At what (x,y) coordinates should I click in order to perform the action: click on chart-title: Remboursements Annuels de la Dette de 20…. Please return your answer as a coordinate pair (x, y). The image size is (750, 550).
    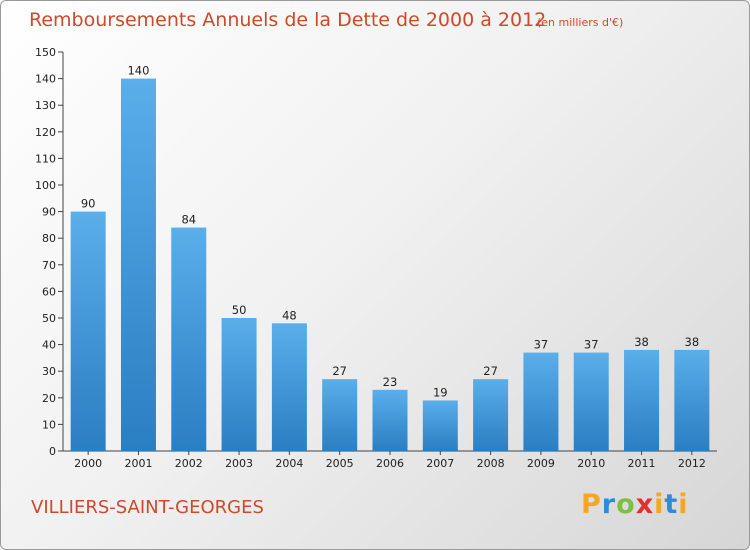
    Looking at the image, I should click on (288, 20).